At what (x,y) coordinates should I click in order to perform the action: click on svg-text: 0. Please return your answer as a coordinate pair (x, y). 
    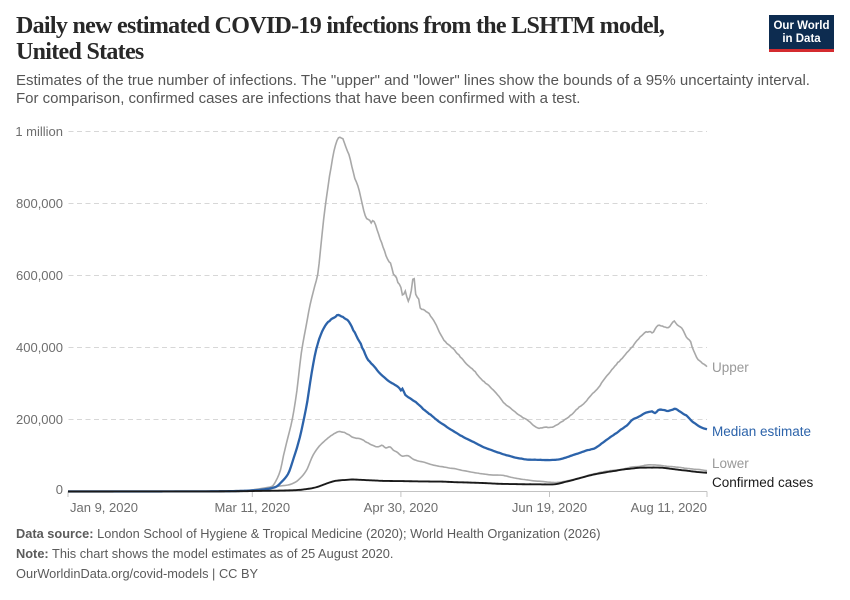
    Looking at the image, I should click on (59, 489).